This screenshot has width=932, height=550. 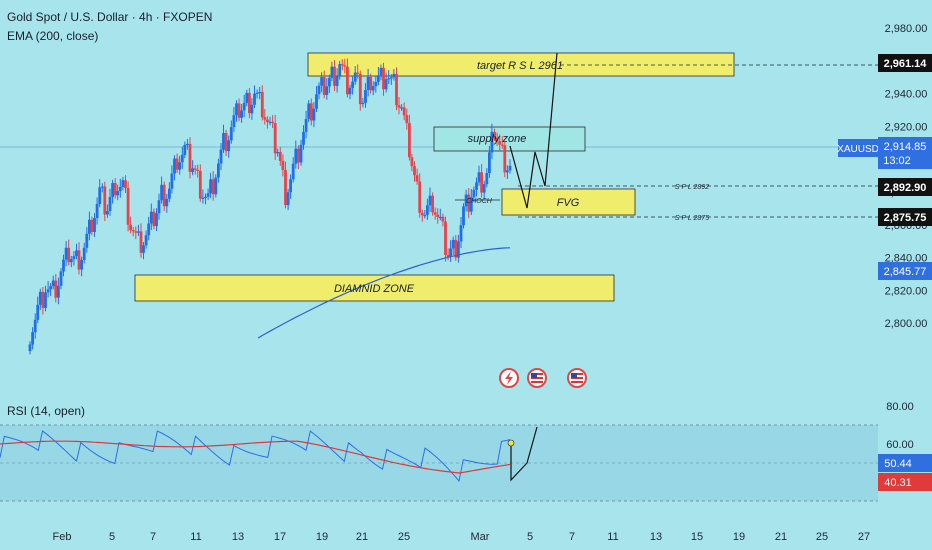 What do you see at coordinates (509, 378) in the screenshot?
I see `event-lightning-icon` at bounding box center [509, 378].